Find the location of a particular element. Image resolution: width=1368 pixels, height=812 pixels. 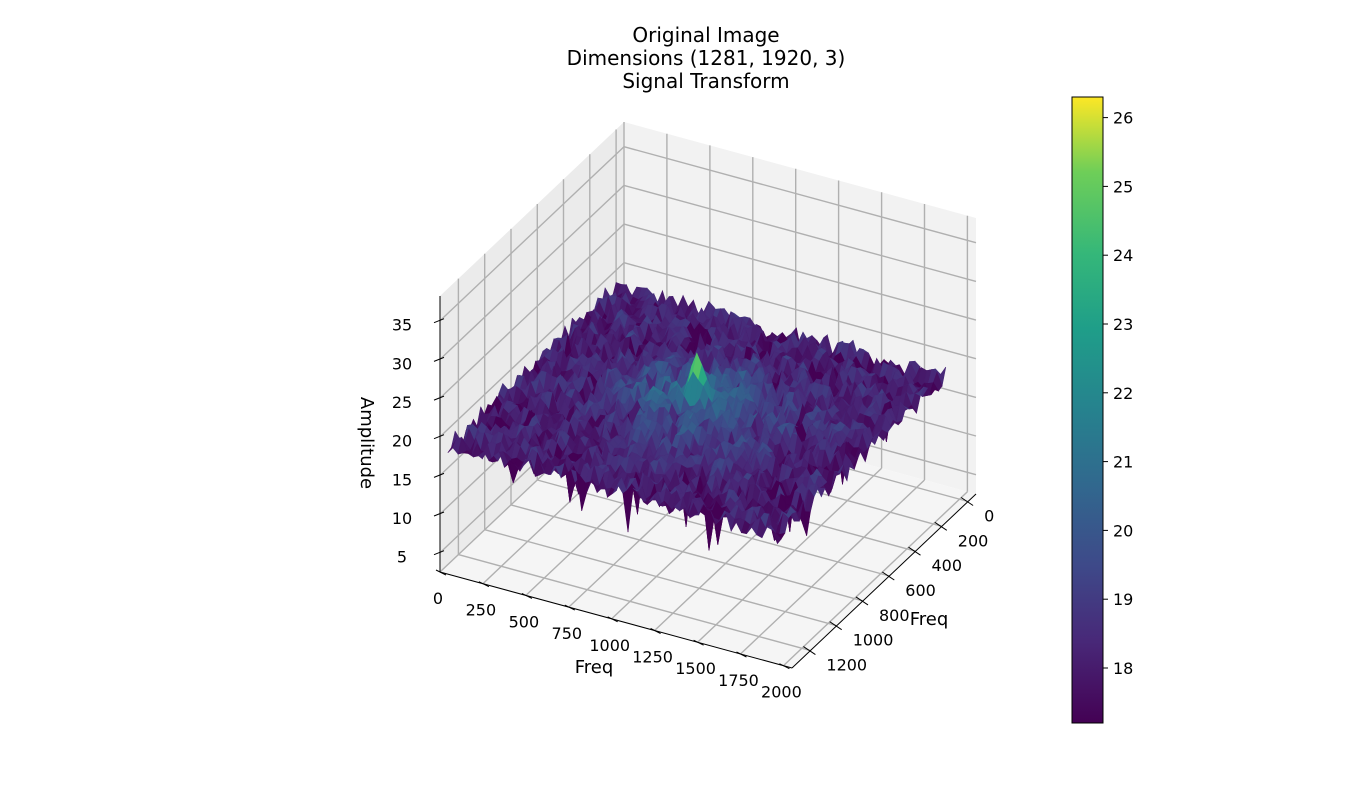

y-tick-label: 800 is located at coordinates (894, 615).